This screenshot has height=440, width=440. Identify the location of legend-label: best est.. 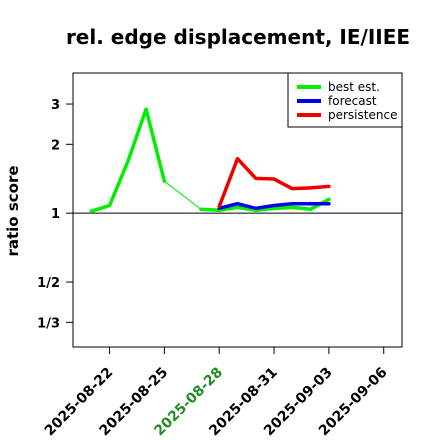
(354, 87).